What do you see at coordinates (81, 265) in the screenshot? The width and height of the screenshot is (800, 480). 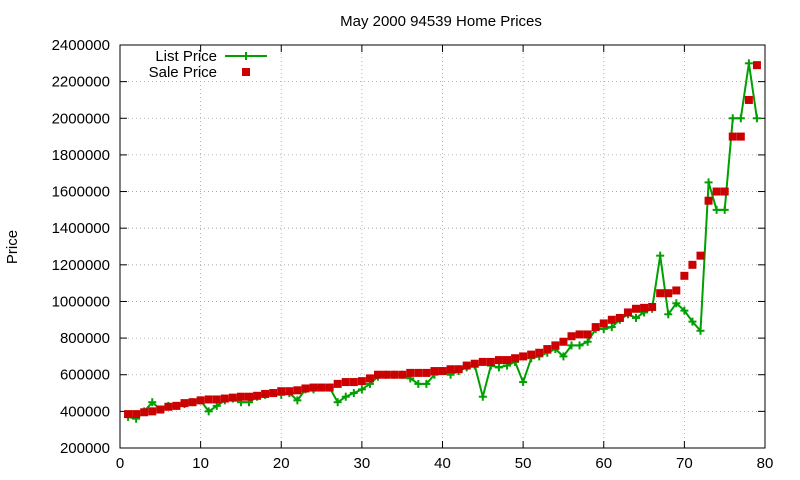 I see `y-tick-label: 1200000` at bounding box center [81, 265].